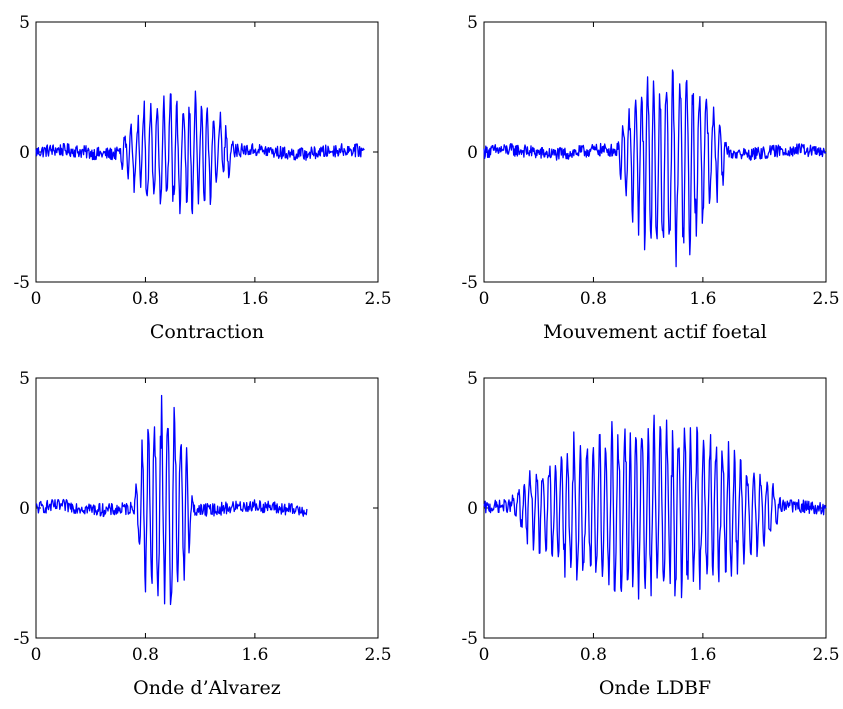 The height and width of the screenshot is (709, 843). Describe the element at coordinates (207, 332) in the screenshot. I see `x-axis-label: Contraction` at that location.